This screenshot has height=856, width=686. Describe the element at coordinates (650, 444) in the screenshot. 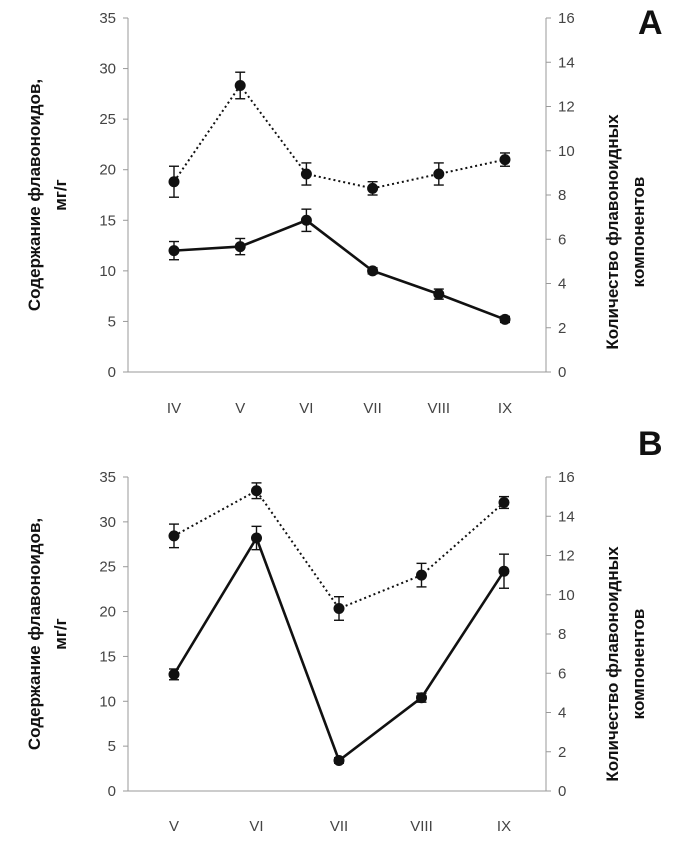

I see `panel-label: B` at that location.